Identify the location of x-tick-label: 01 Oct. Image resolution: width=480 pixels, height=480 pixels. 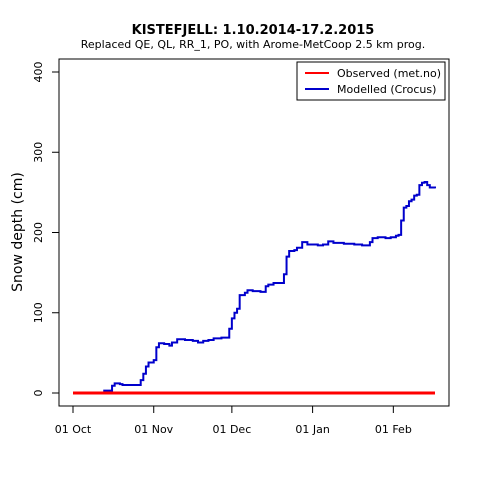
(73, 429).